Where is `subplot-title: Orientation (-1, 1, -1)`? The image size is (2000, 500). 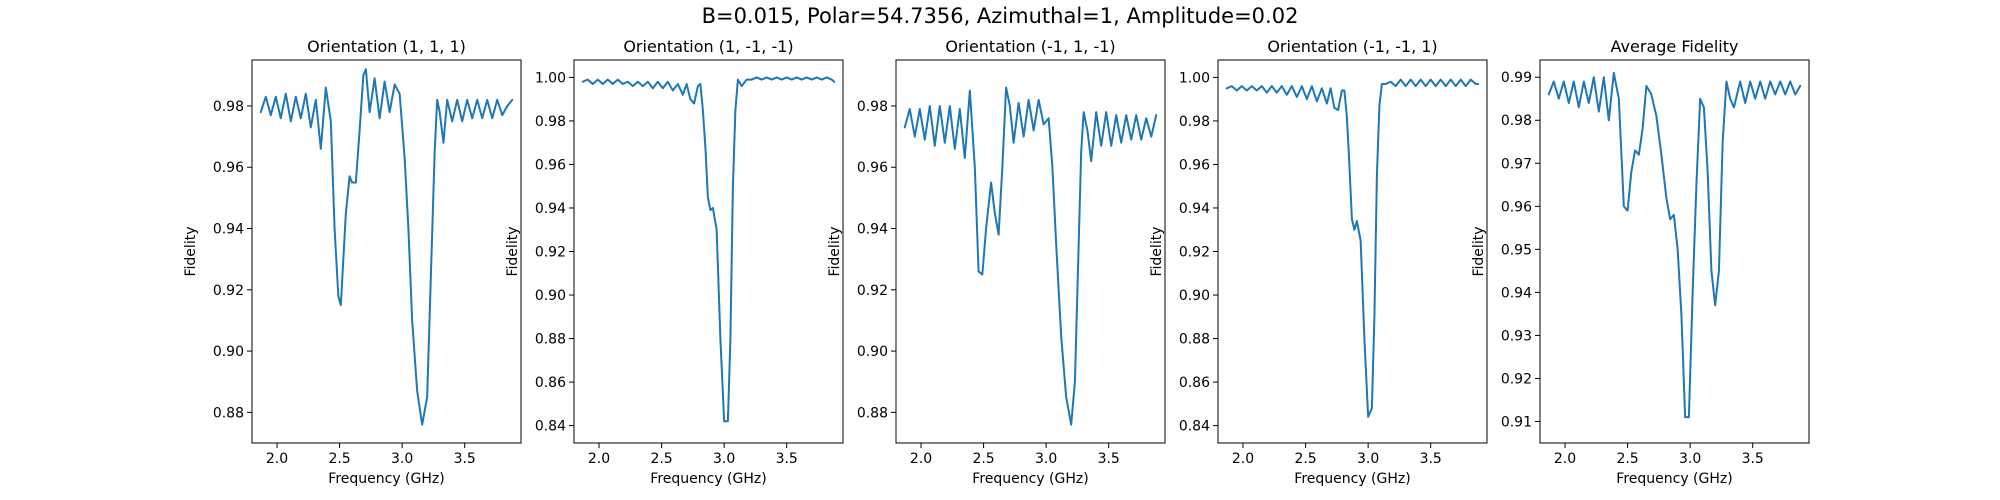 subplot-title: Orientation (-1, 1, -1) is located at coordinates (1030, 46).